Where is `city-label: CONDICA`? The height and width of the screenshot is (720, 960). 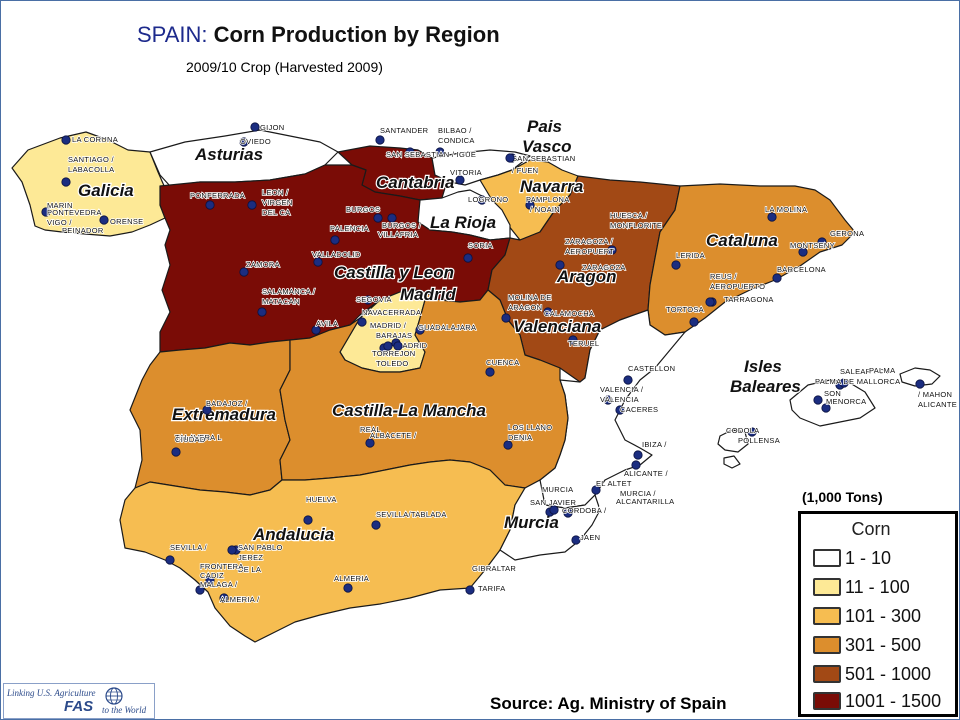 city-label: CONDICA is located at coordinates (456, 140).